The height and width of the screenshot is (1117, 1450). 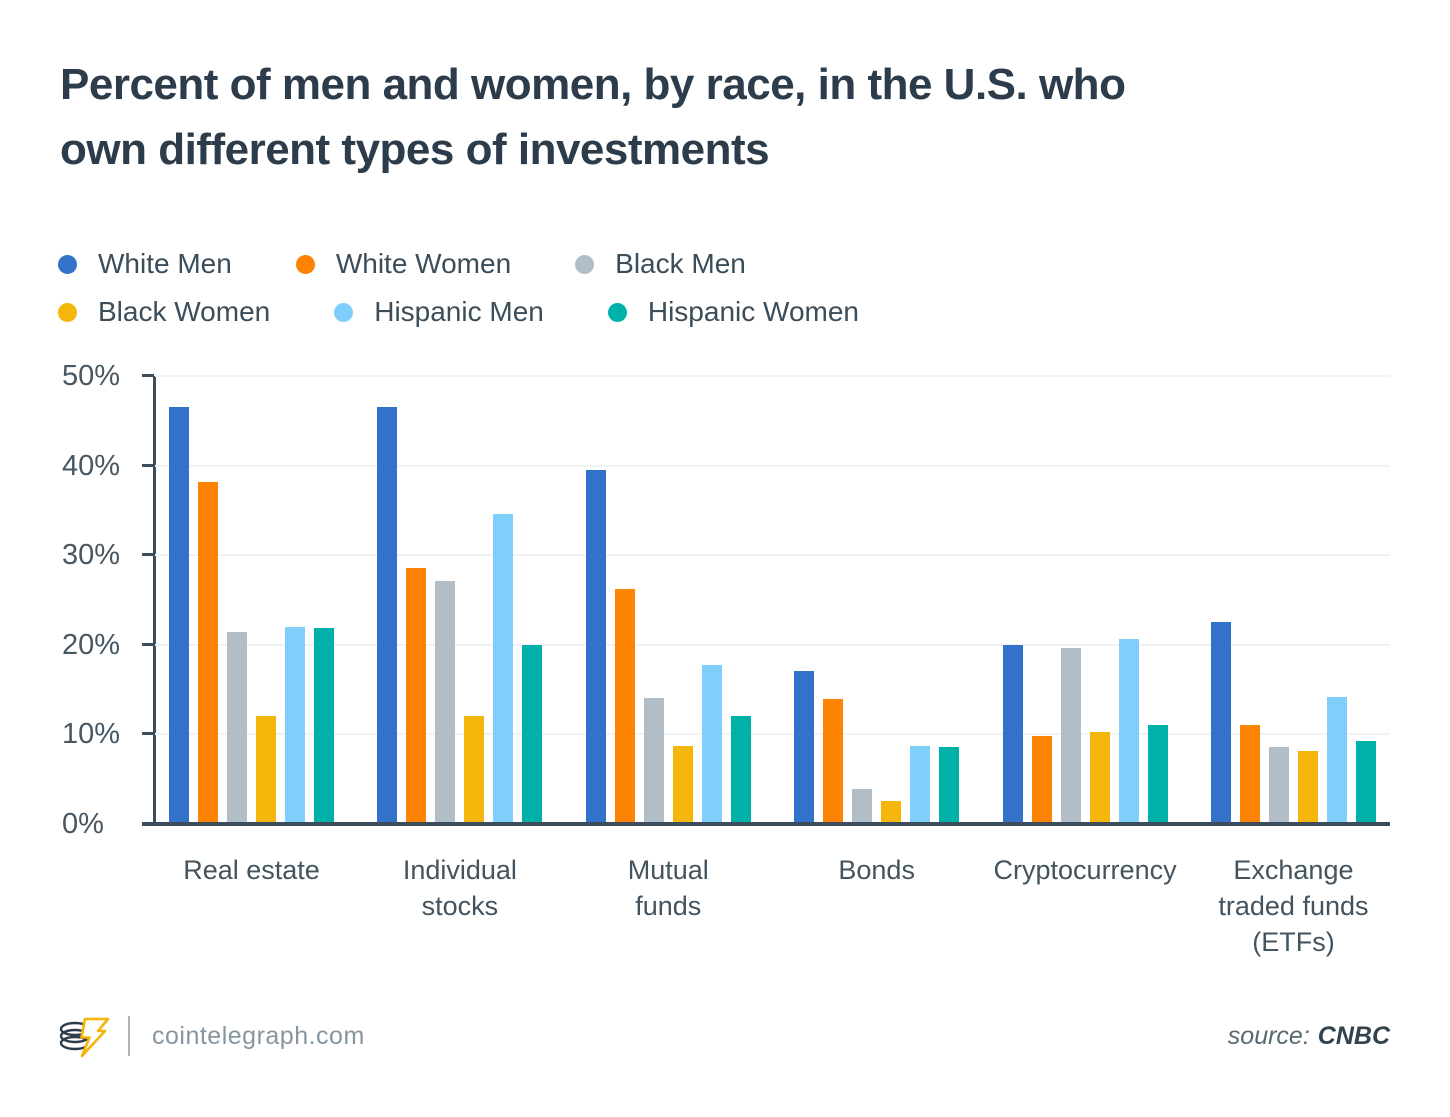 What do you see at coordinates (423, 263) in the screenshot?
I see `legend-label-white-women: White Women` at bounding box center [423, 263].